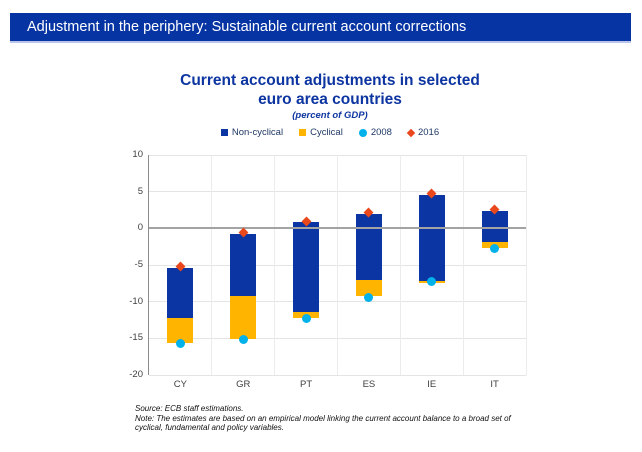 The image size is (642, 452). What do you see at coordinates (368, 287) in the screenshot?
I see `bar-cyclical-ES` at bounding box center [368, 287].